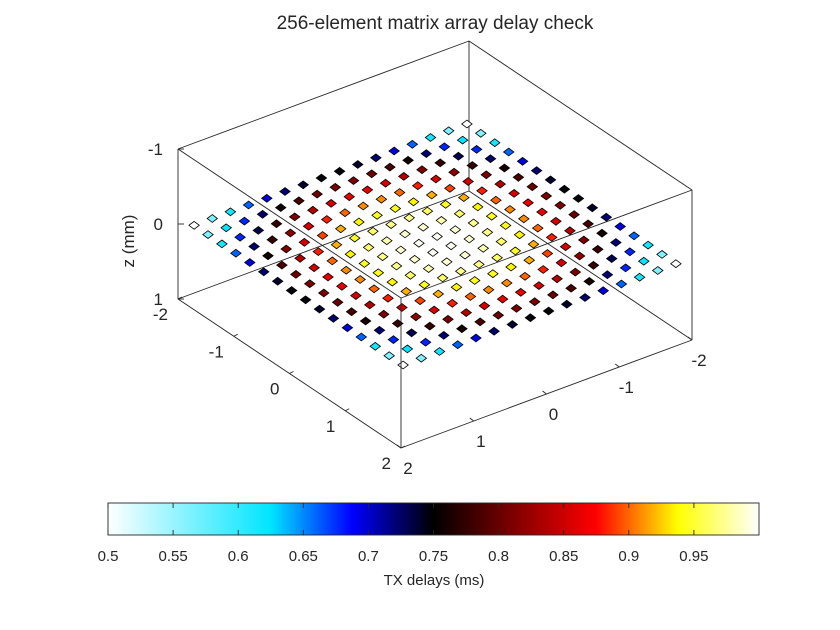 The height and width of the screenshot is (630, 840). Describe the element at coordinates (128, 241) in the screenshot. I see `z-axis-label: z (mm)` at that location.